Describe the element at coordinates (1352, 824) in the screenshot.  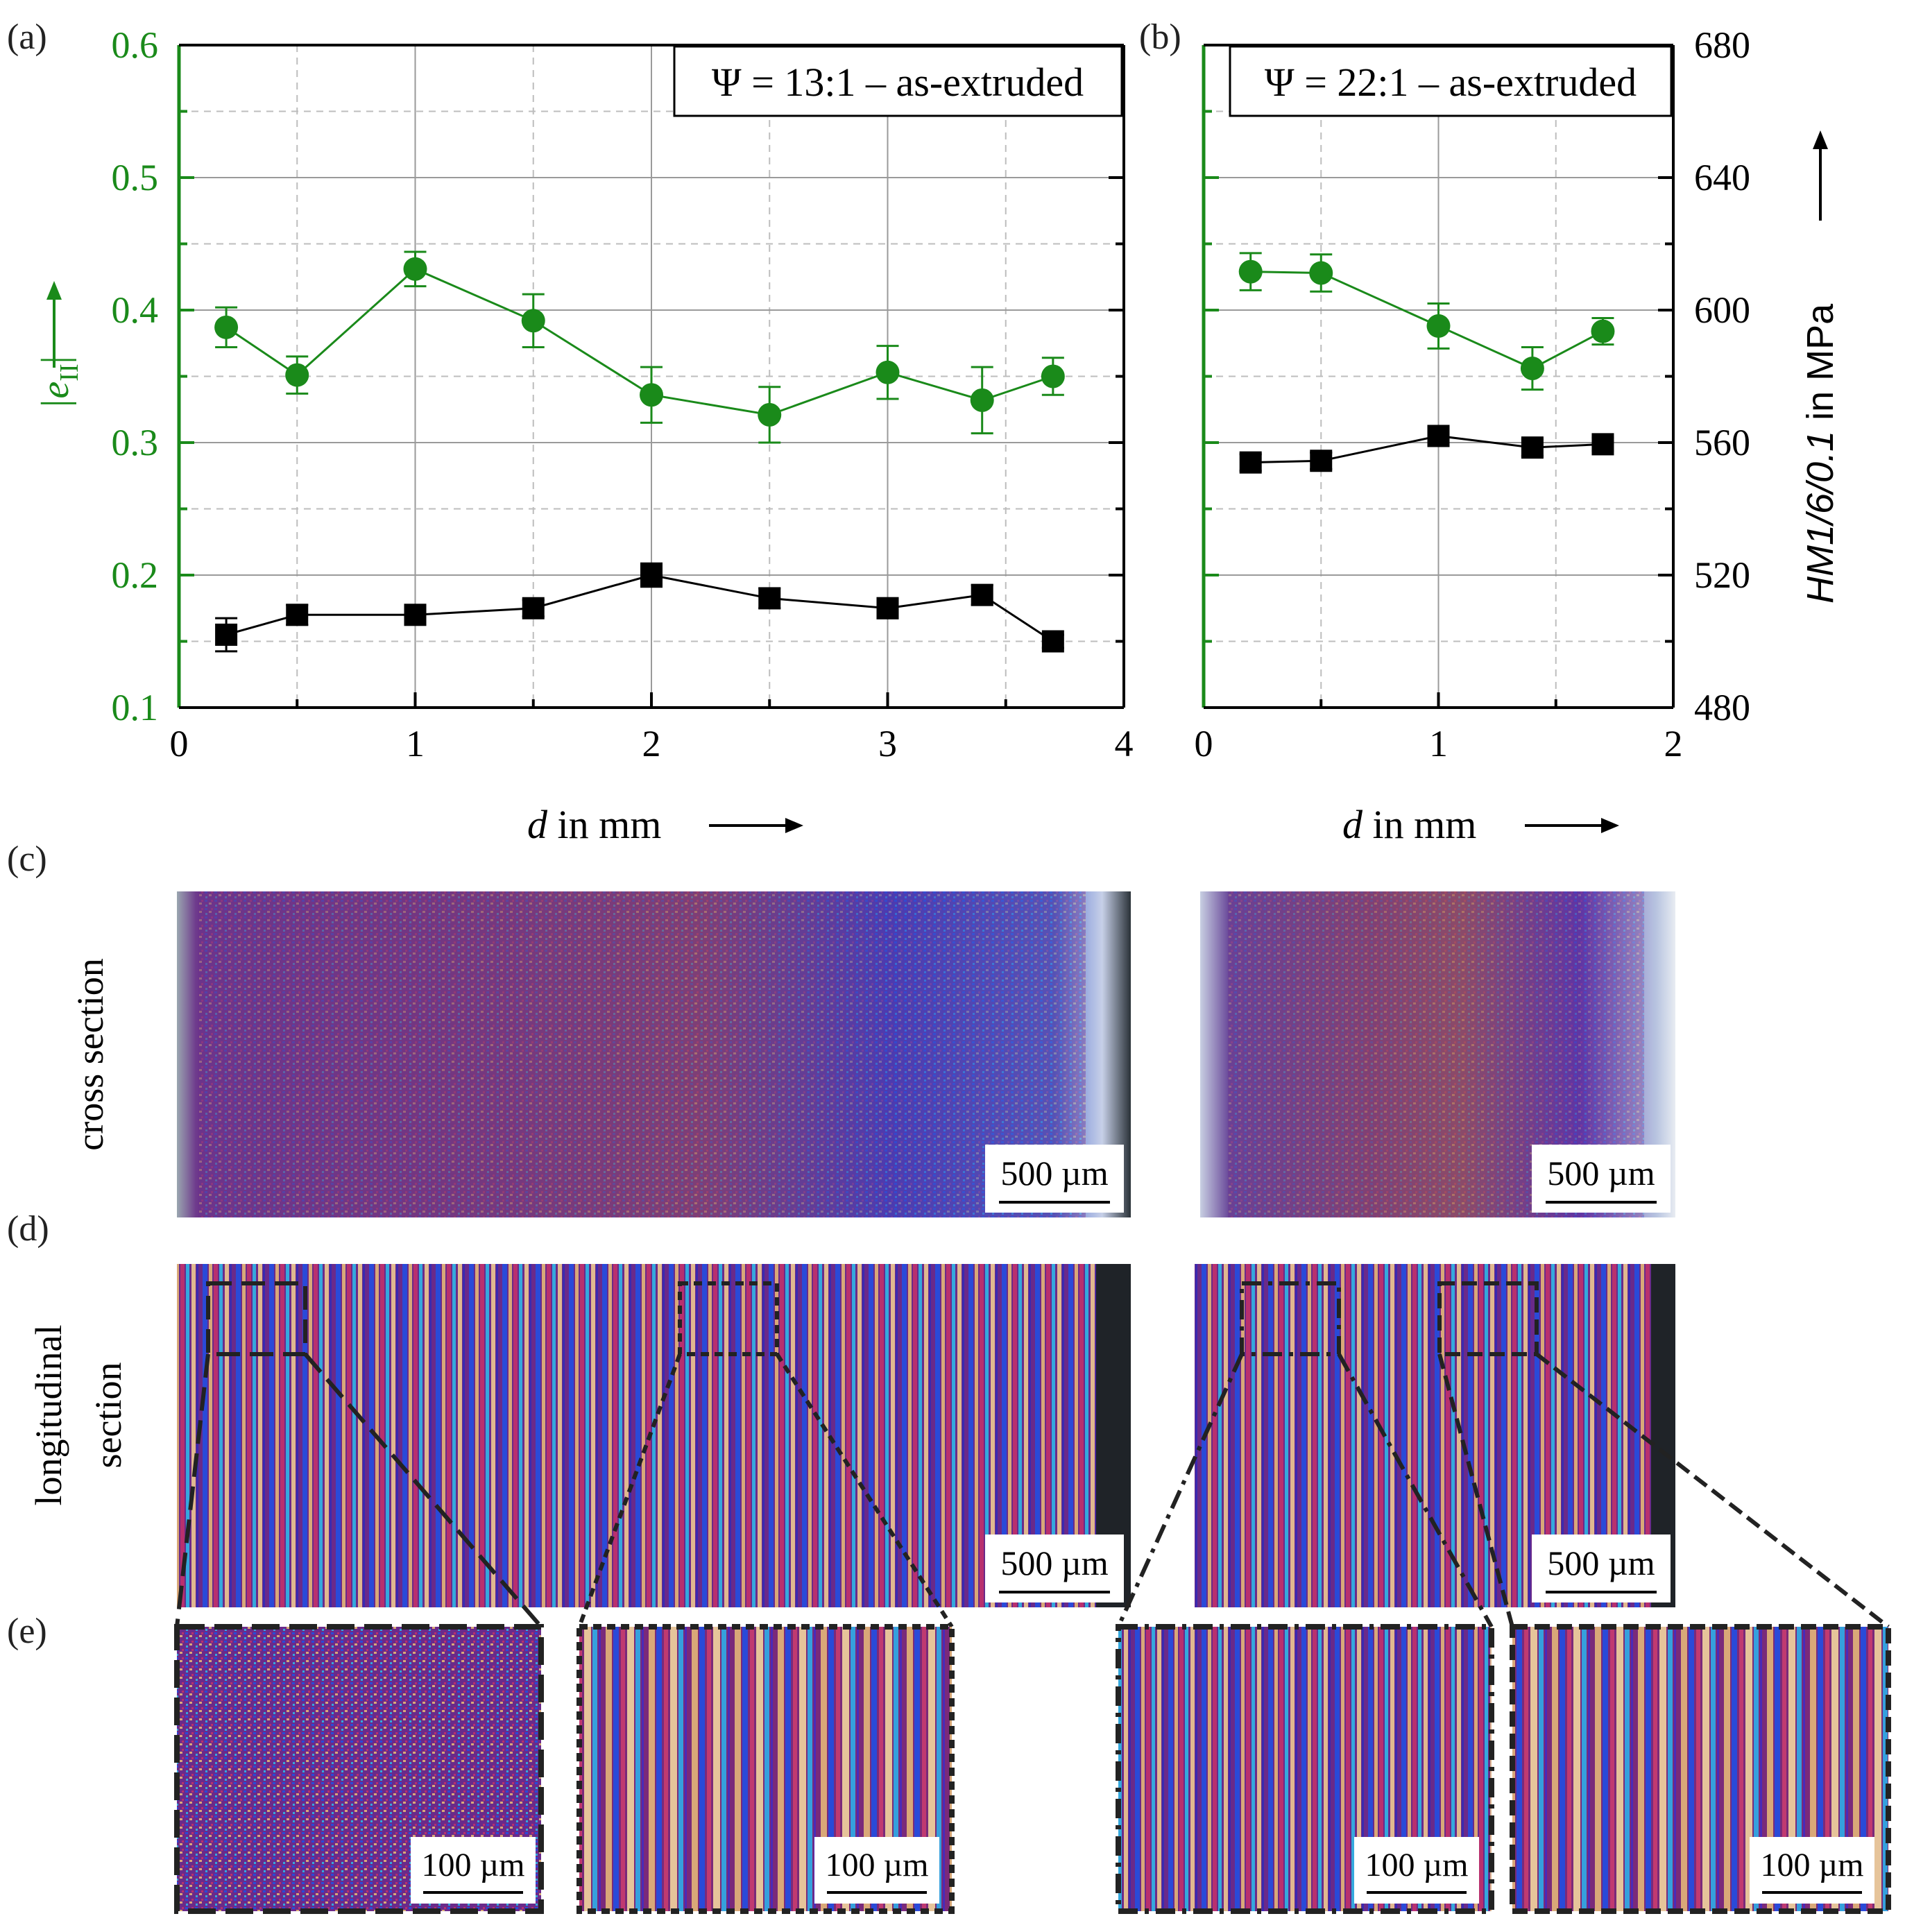
I see `panel-b-x-title-var: d` at that location.